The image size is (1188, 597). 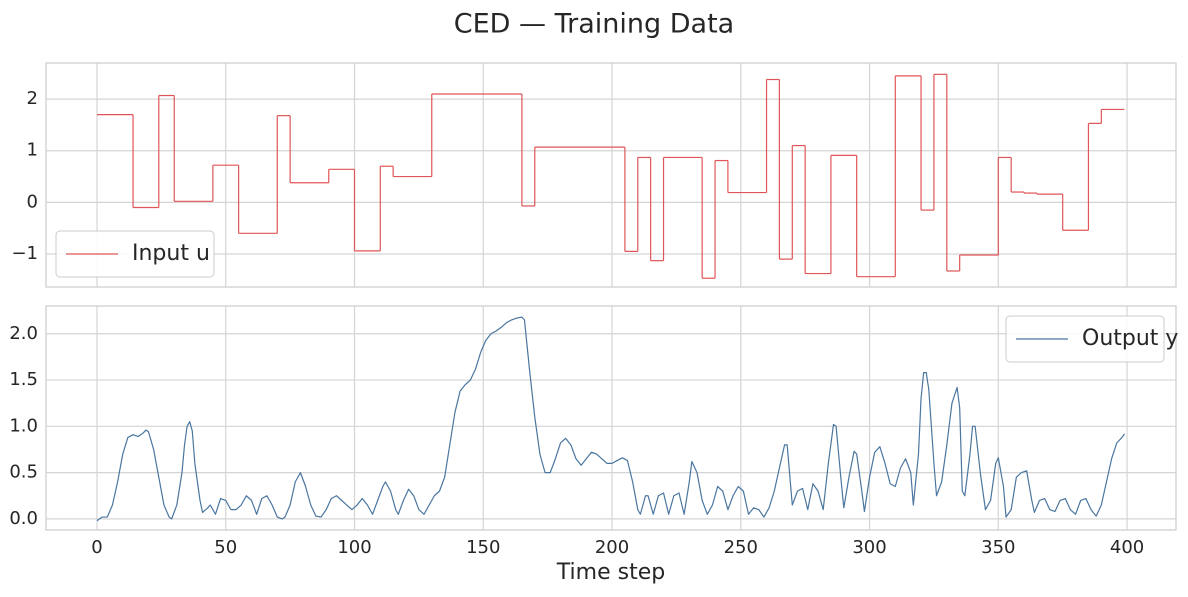 What do you see at coordinates (23, 472) in the screenshot?
I see `y-tick-label: 0.5` at bounding box center [23, 472].